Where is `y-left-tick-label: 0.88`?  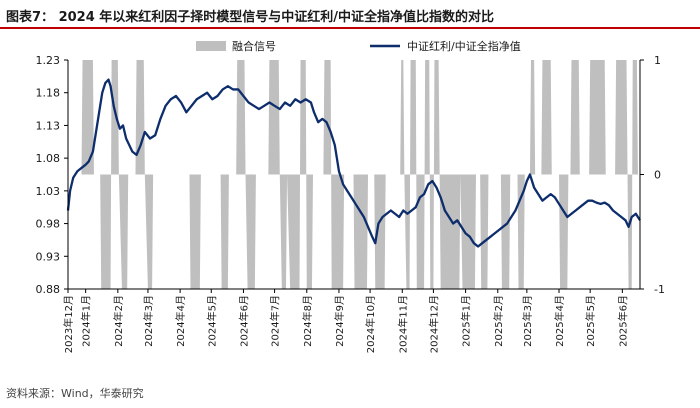 y-left-tick-label: 0.88 is located at coordinates (48, 289).